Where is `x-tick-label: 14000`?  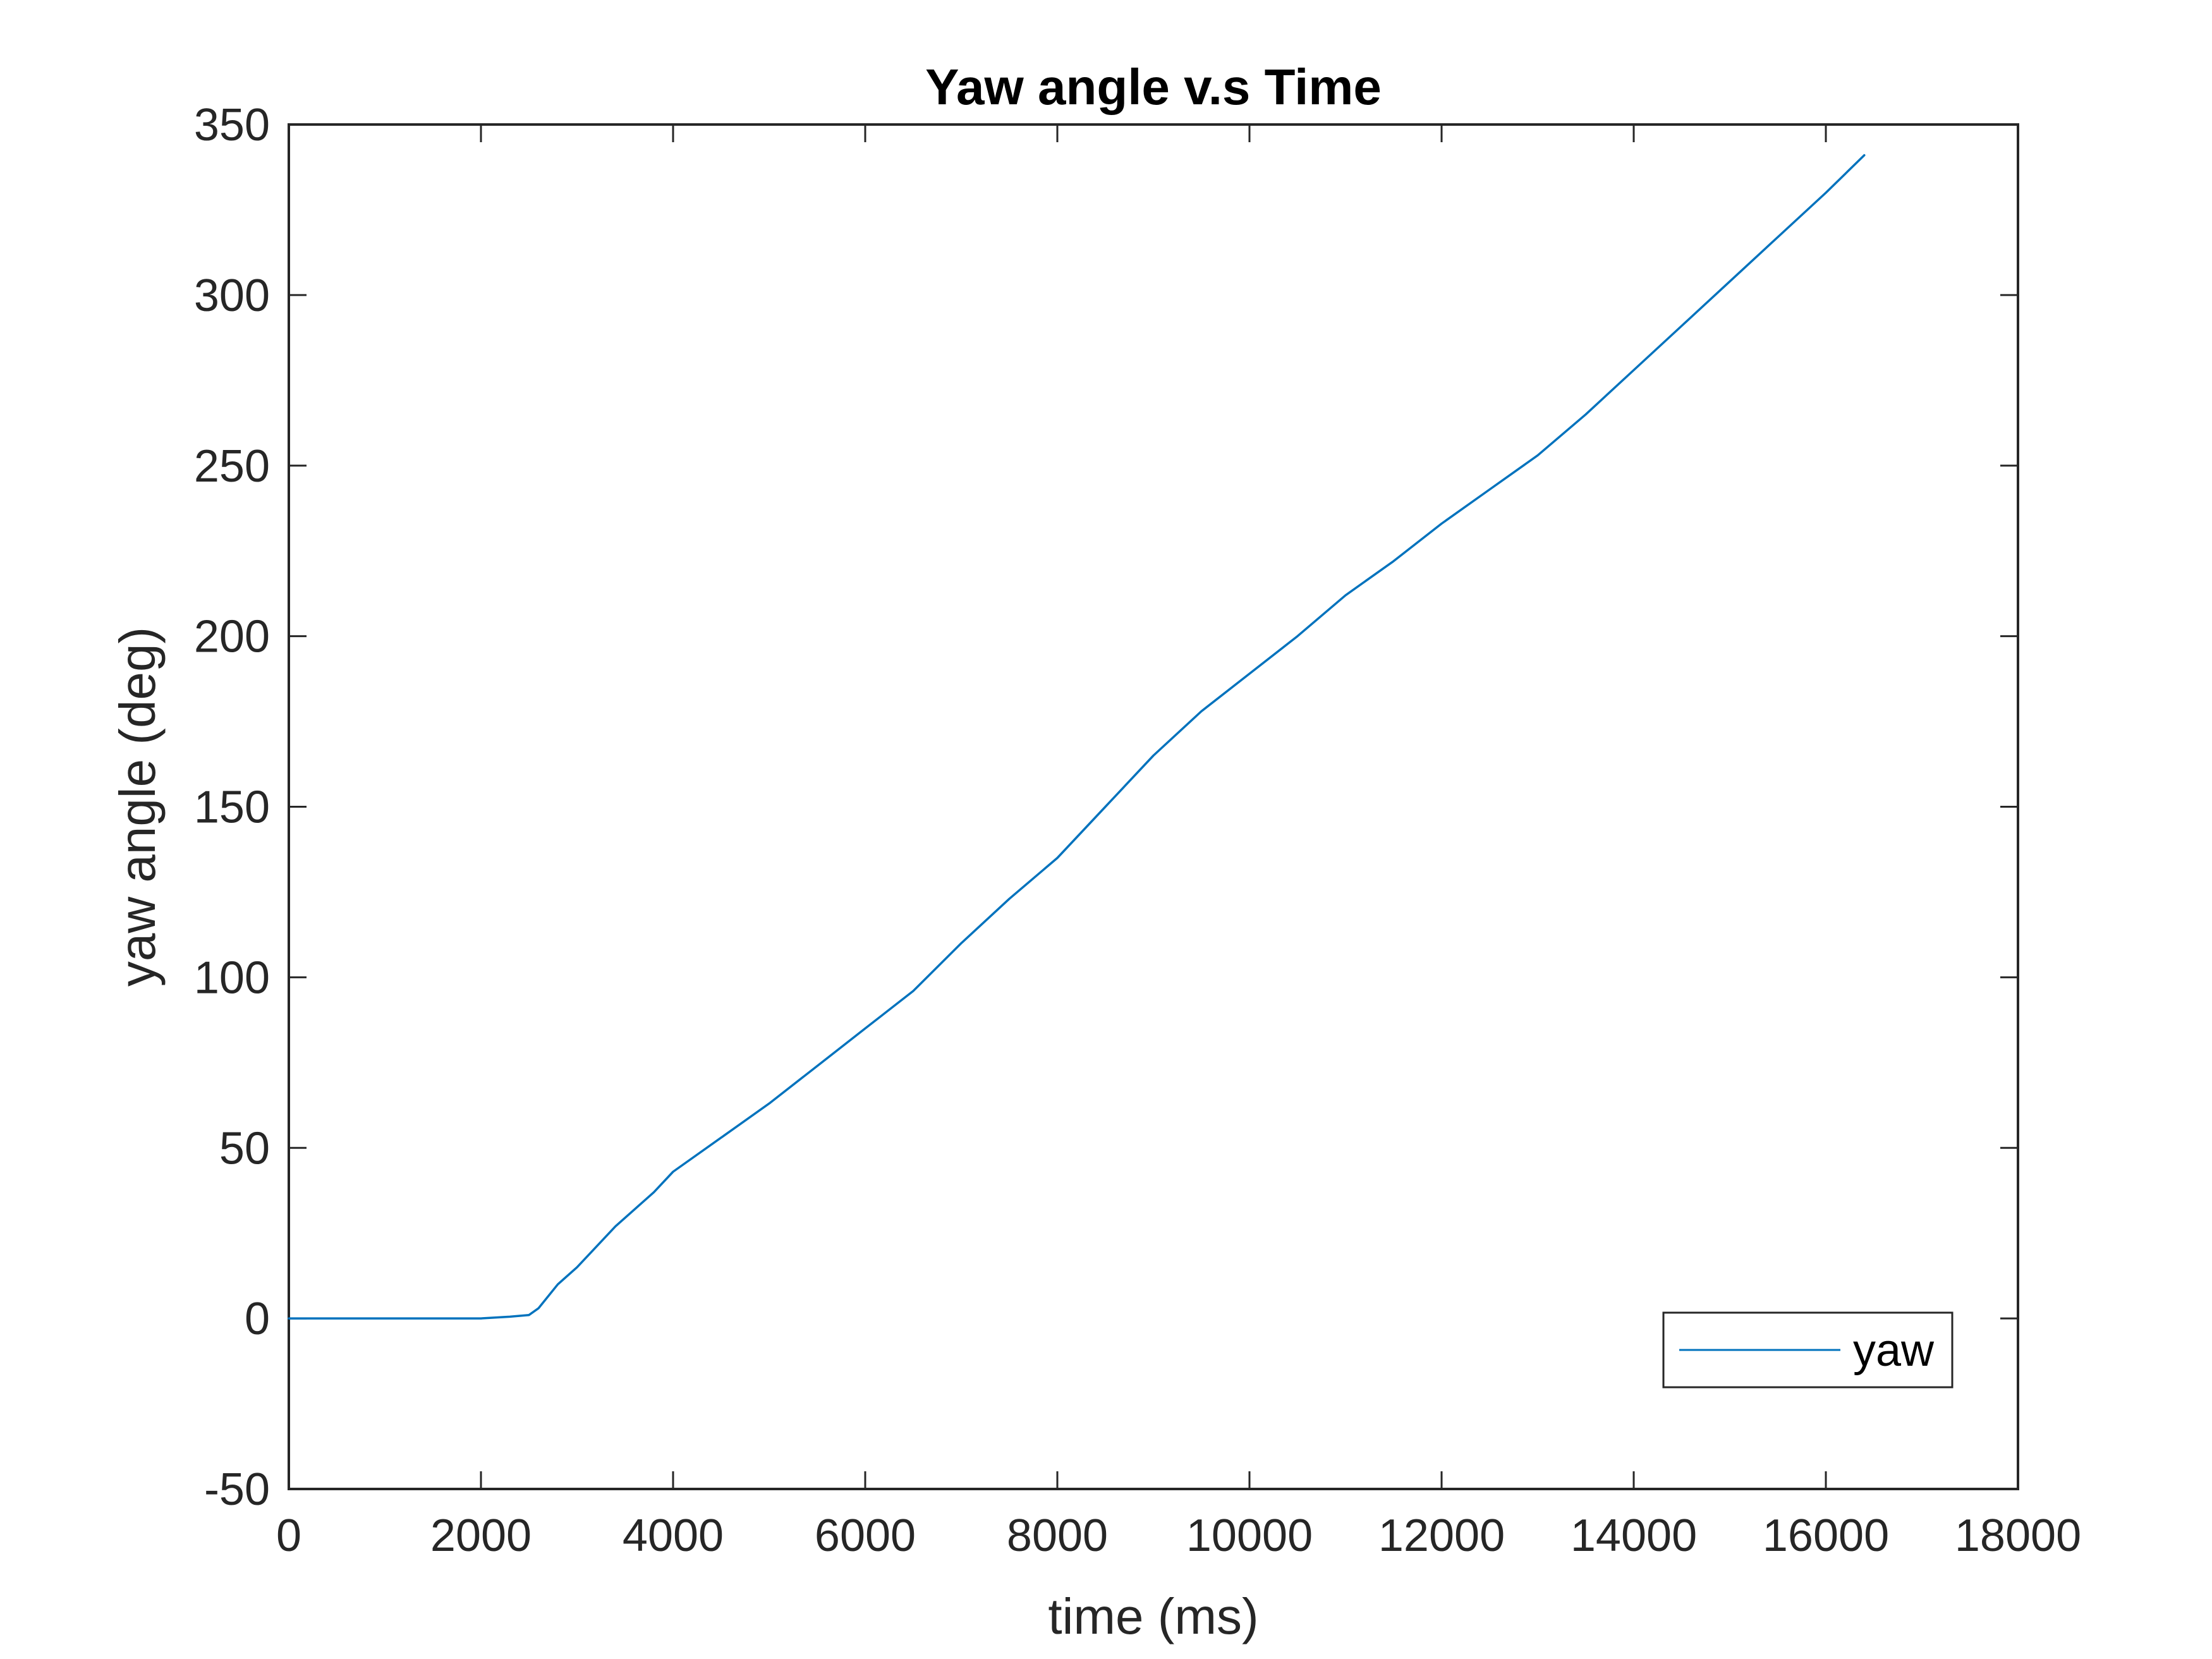
x-tick-label: 14000 is located at coordinates (1634, 1535).